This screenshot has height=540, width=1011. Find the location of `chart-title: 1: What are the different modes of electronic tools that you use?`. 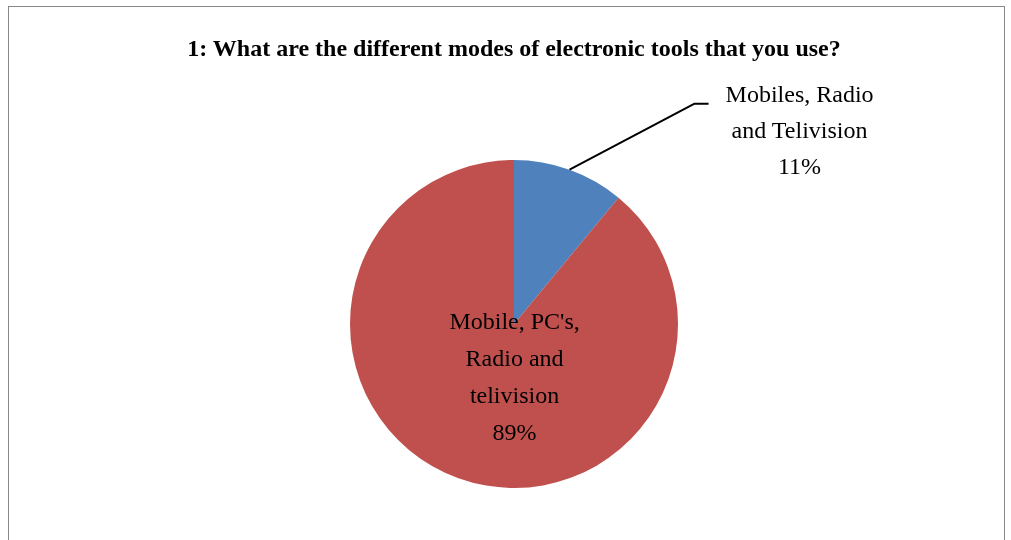

chart-title: 1: What are the different modes of electronic tools that you use? is located at coordinates (514, 48).